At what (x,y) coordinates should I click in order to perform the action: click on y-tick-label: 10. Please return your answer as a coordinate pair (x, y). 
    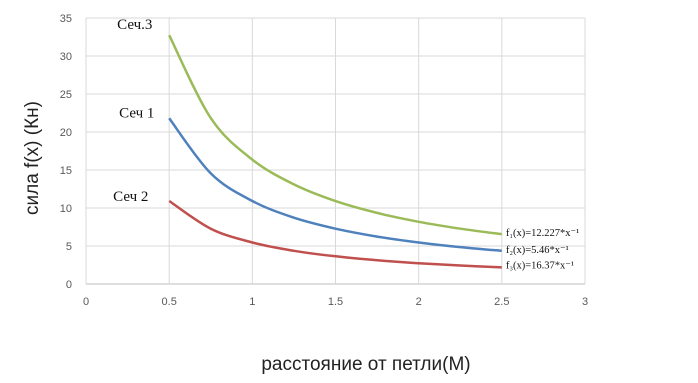
    Looking at the image, I should click on (66, 209).